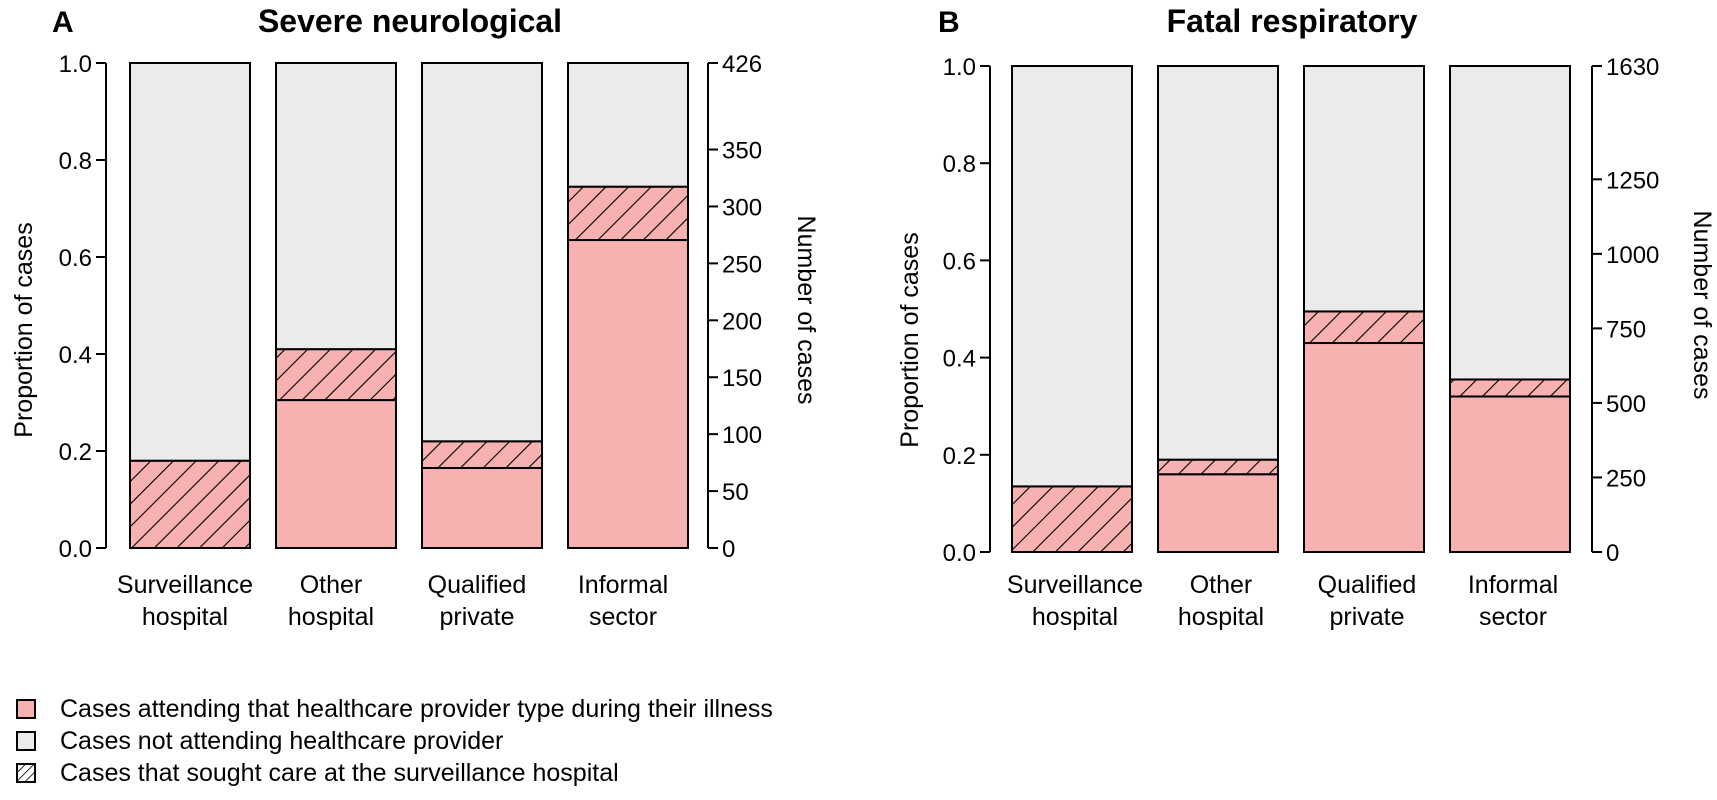  What do you see at coordinates (742, 151) in the screenshot?
I see `panel-a-y2-tick-label: 350` at bounding box center [742, 151].